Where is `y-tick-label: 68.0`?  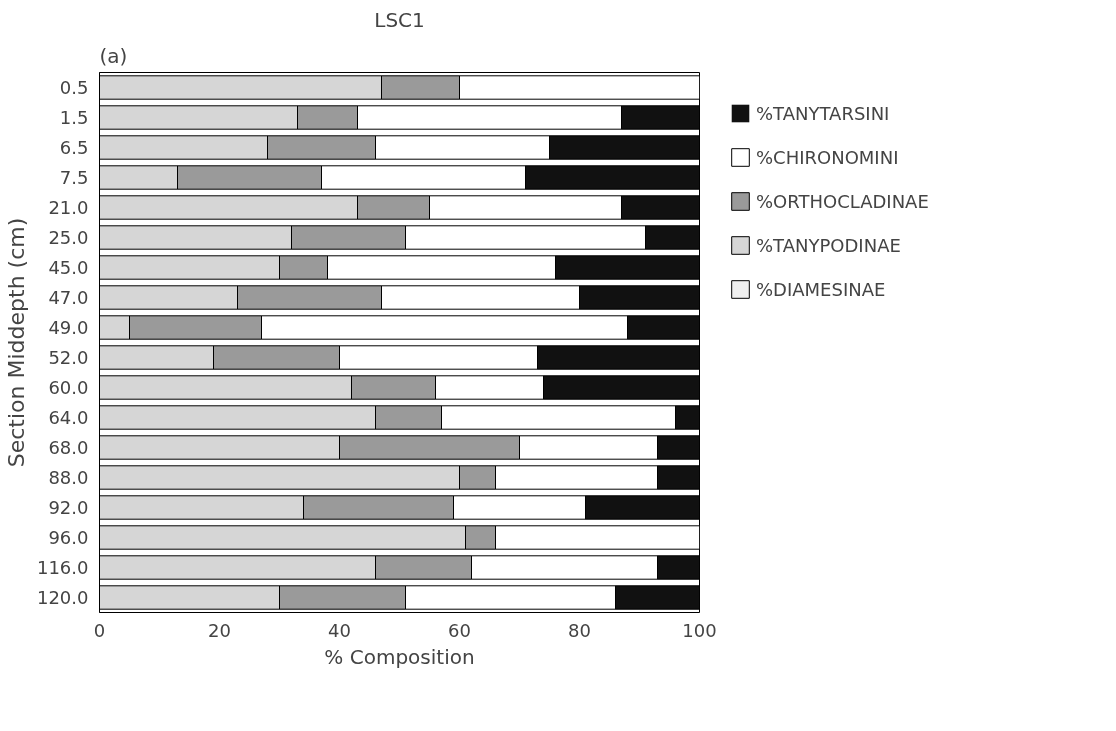
y-tick-label: 68.0 is located at coordinates (68, 447).